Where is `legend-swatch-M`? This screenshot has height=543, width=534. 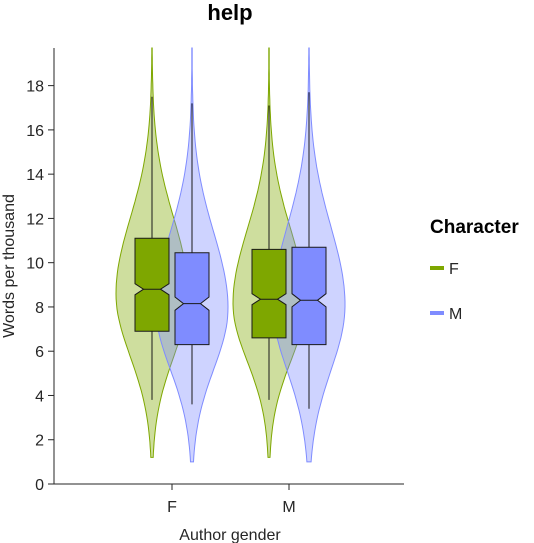 legend-swatch-M is located at coordinates (437, 313).